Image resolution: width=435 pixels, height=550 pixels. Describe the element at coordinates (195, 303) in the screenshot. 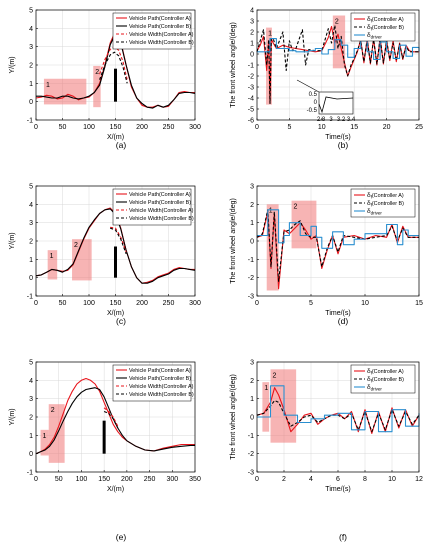

I see `x-tick-label: 300` at that location.